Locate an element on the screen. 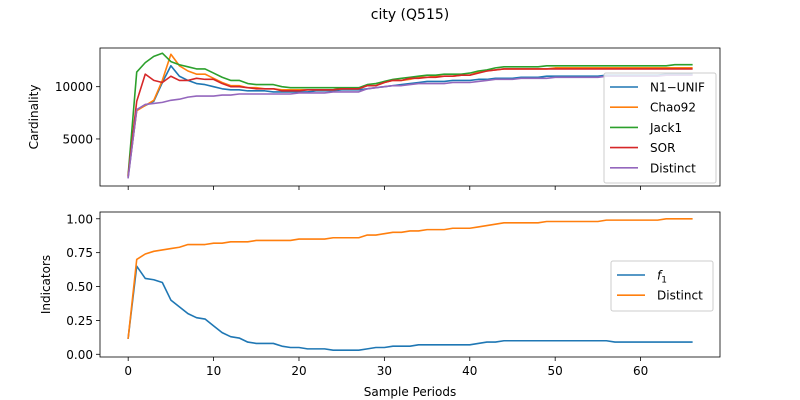 This screenshot has height=400, width=800. legend: N1−UNIF Chao92 Jack1 SOR Distinct is located at coordinates (660, 128).